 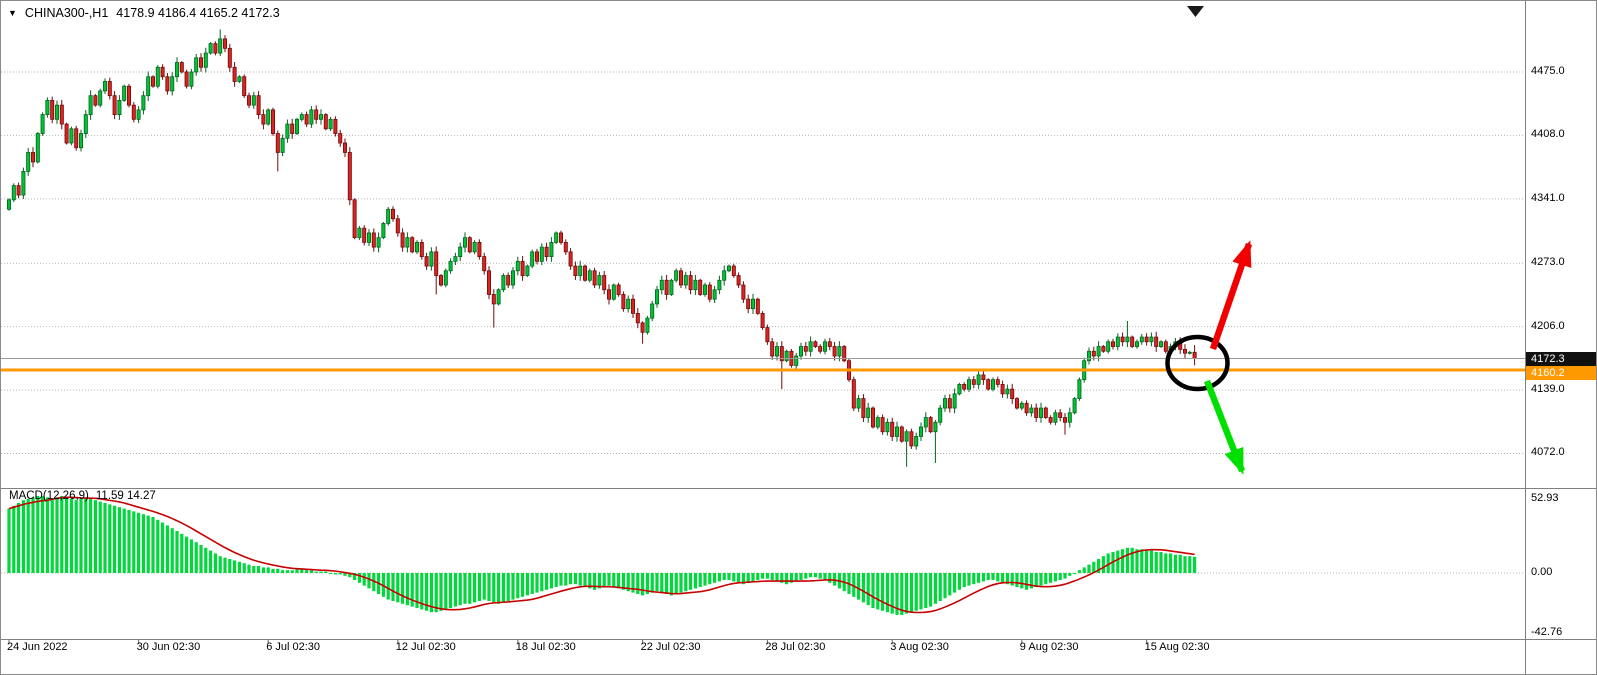 I want to click on bearish-arrow-annotation, so click(x=1224, y=427).